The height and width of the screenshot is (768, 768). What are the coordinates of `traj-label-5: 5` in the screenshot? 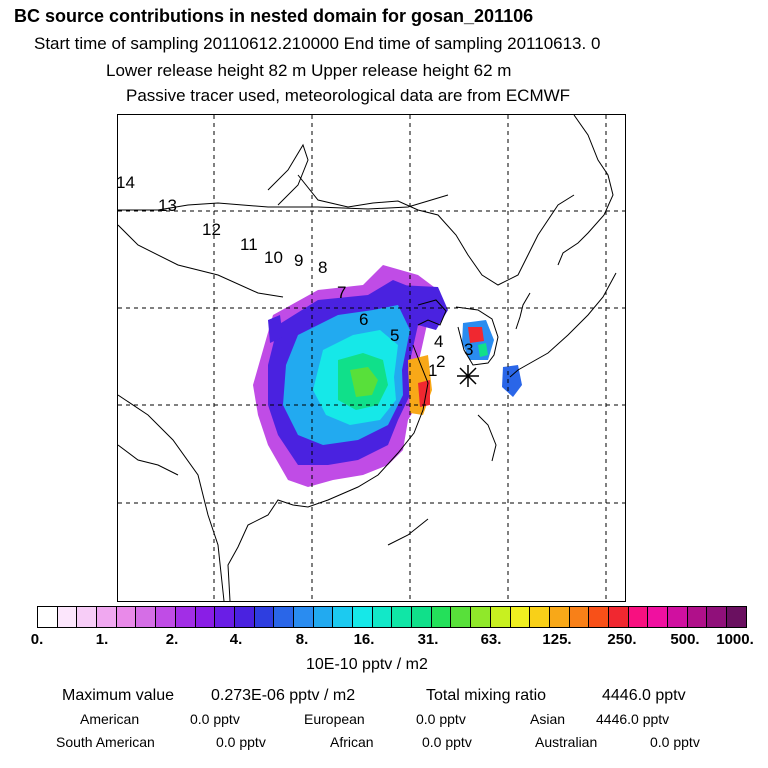 It's located at (394, 335).